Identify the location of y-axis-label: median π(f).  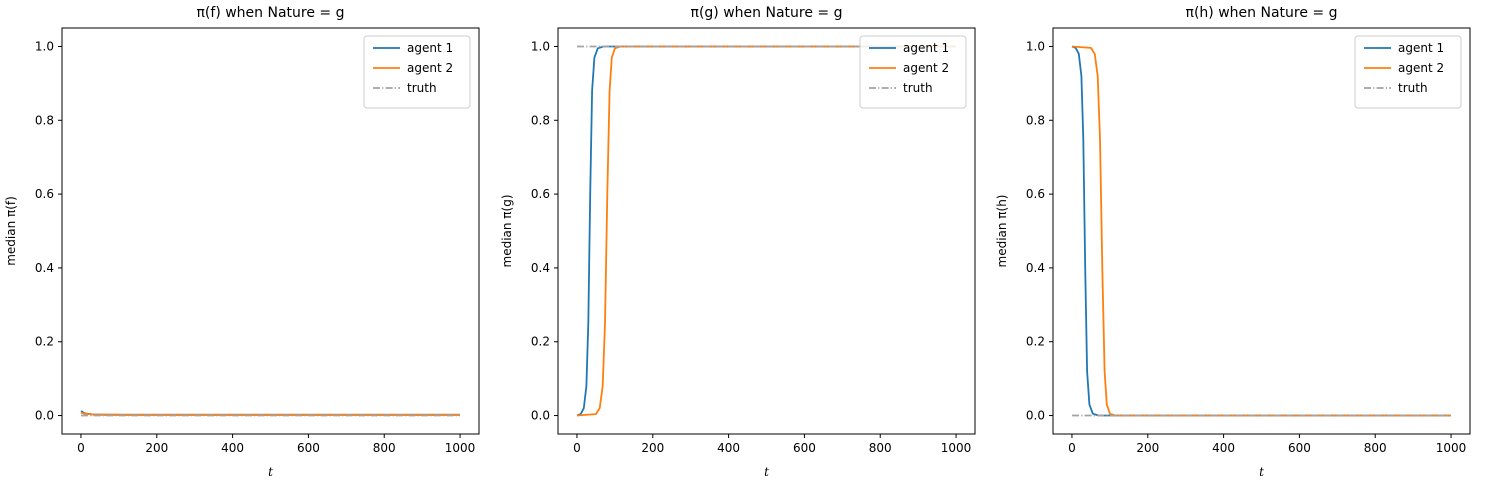
(11, 231).